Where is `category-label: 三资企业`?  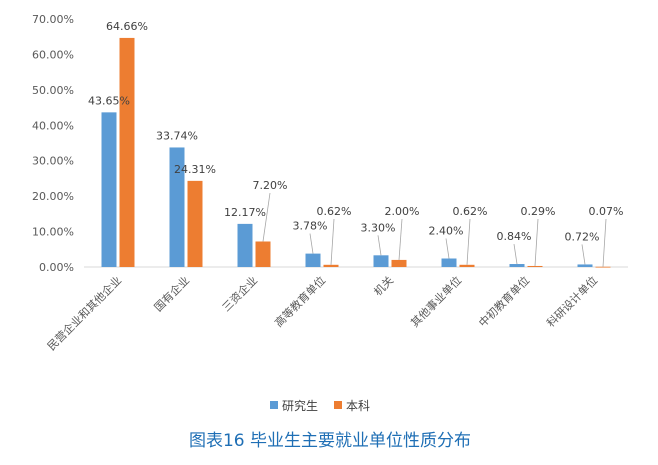
category-label: 三资企业 is located at coordinates (239, 293).